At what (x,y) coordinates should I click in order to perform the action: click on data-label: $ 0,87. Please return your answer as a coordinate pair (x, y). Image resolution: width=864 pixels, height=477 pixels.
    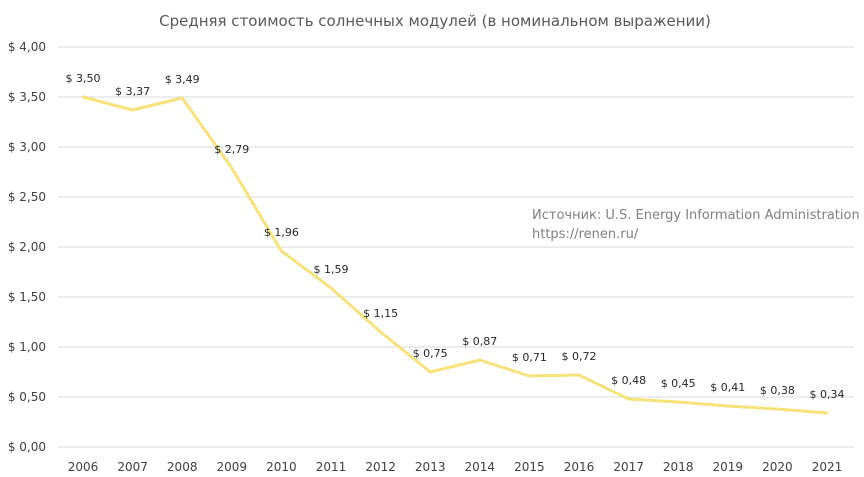
    Looking at the image, I should click on (479, 341).